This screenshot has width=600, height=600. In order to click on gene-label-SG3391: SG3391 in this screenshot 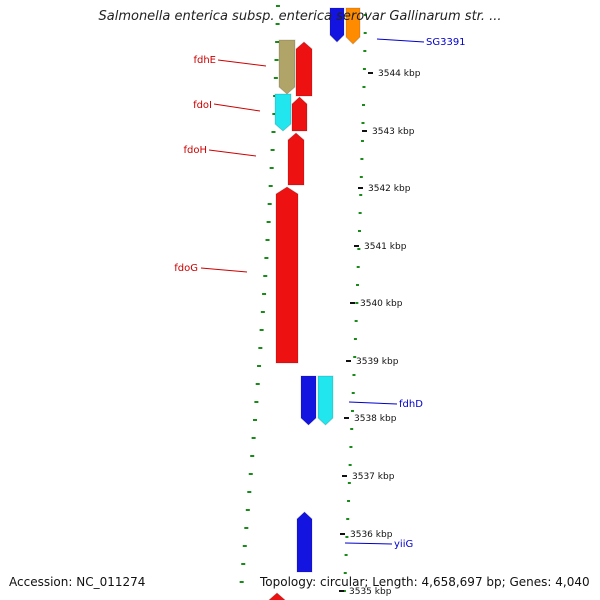, I will do `click(446, 42)`.